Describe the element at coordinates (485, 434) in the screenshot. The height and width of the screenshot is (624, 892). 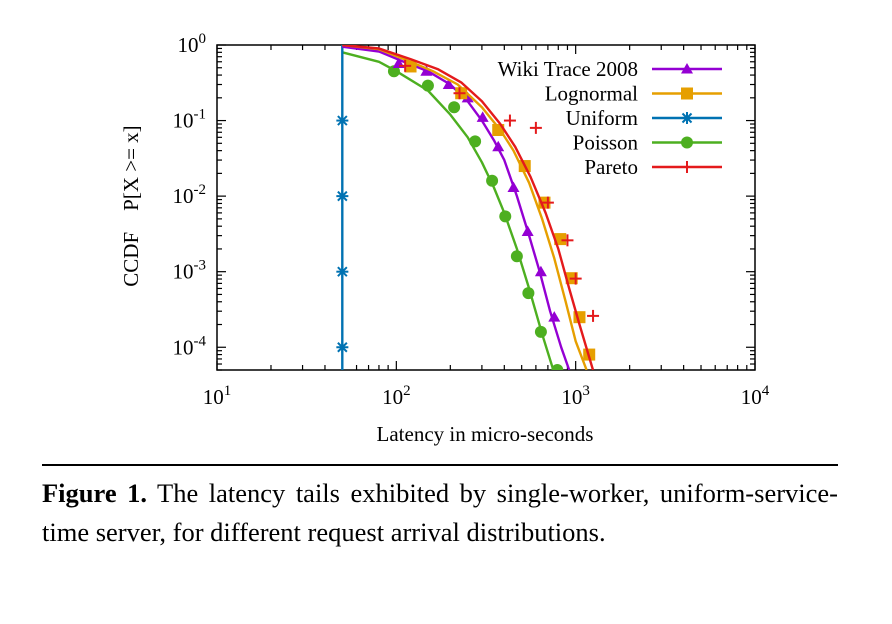
I see `x-axis-label: Latency in micro-seconds` at that location.